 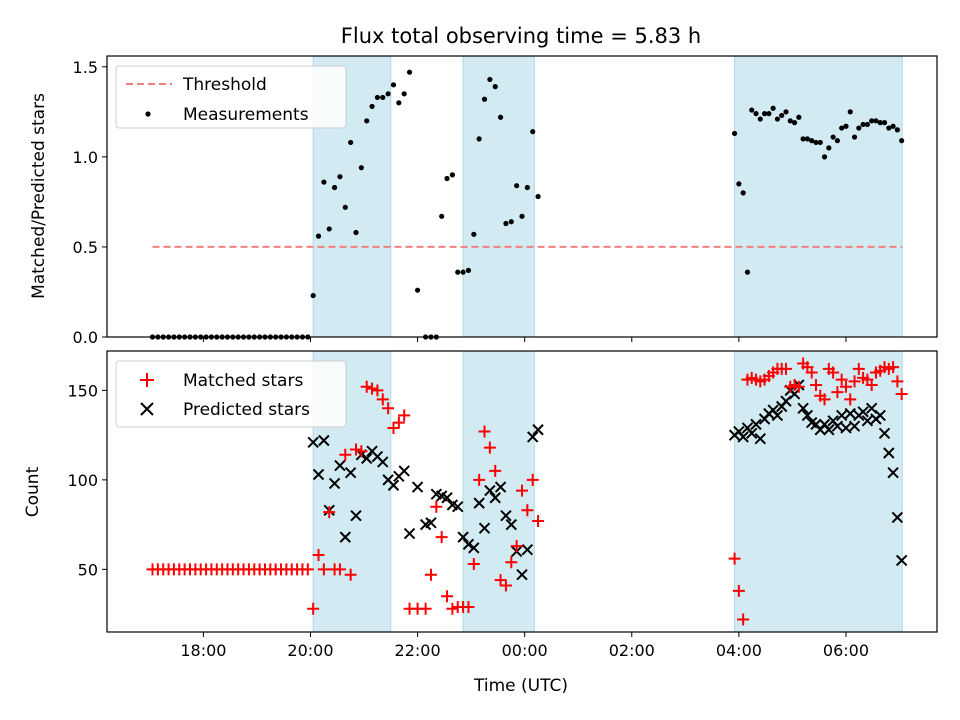 I want to click on matched-legend-label: Matched stars, so click(x=243, y=381).